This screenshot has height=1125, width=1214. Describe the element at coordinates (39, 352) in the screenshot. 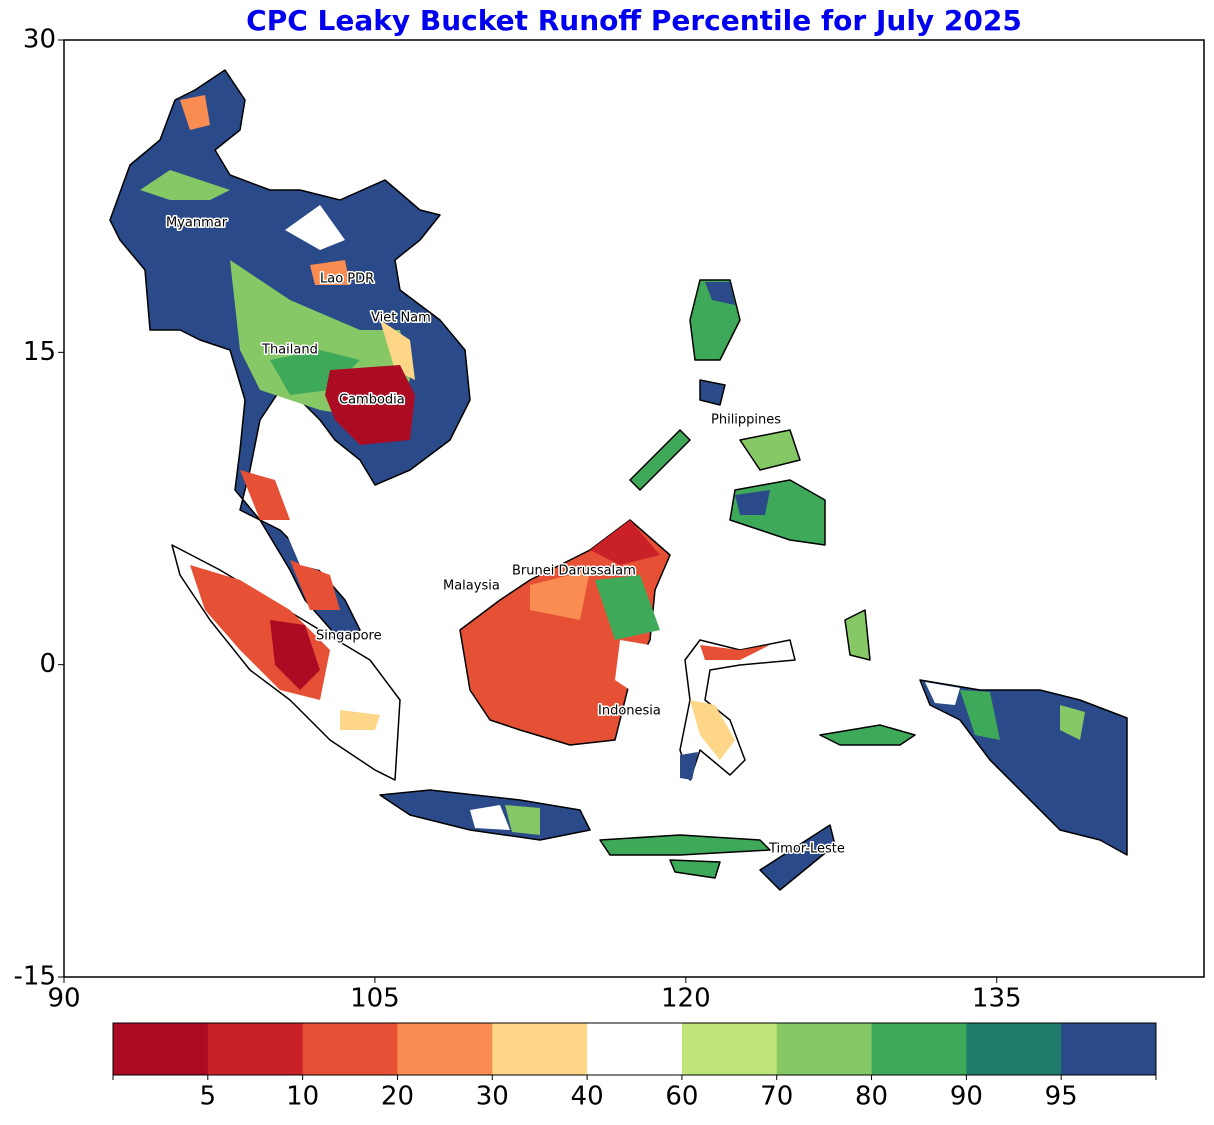

I see `y-tick-label: 15` at that location.